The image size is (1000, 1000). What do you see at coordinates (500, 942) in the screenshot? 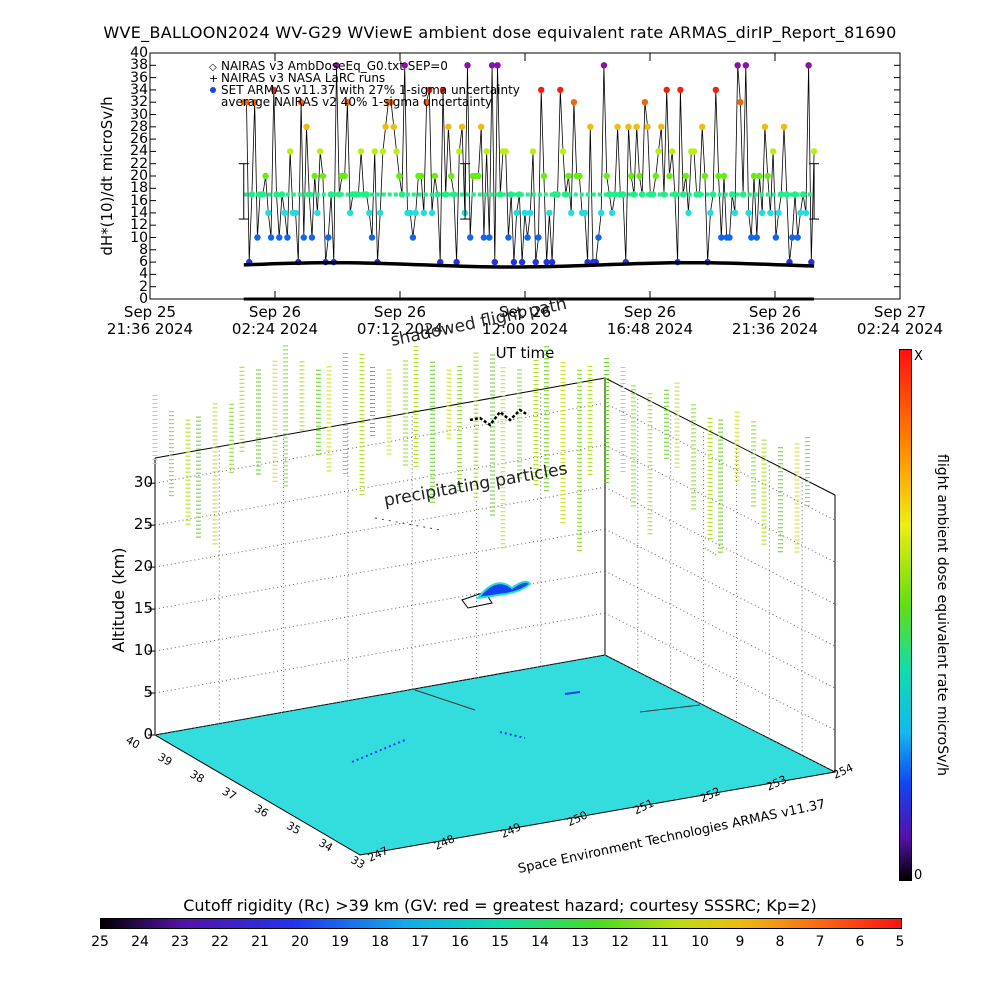
I see `rigidity-tick-label: 15` at bounding box center [500, 942].